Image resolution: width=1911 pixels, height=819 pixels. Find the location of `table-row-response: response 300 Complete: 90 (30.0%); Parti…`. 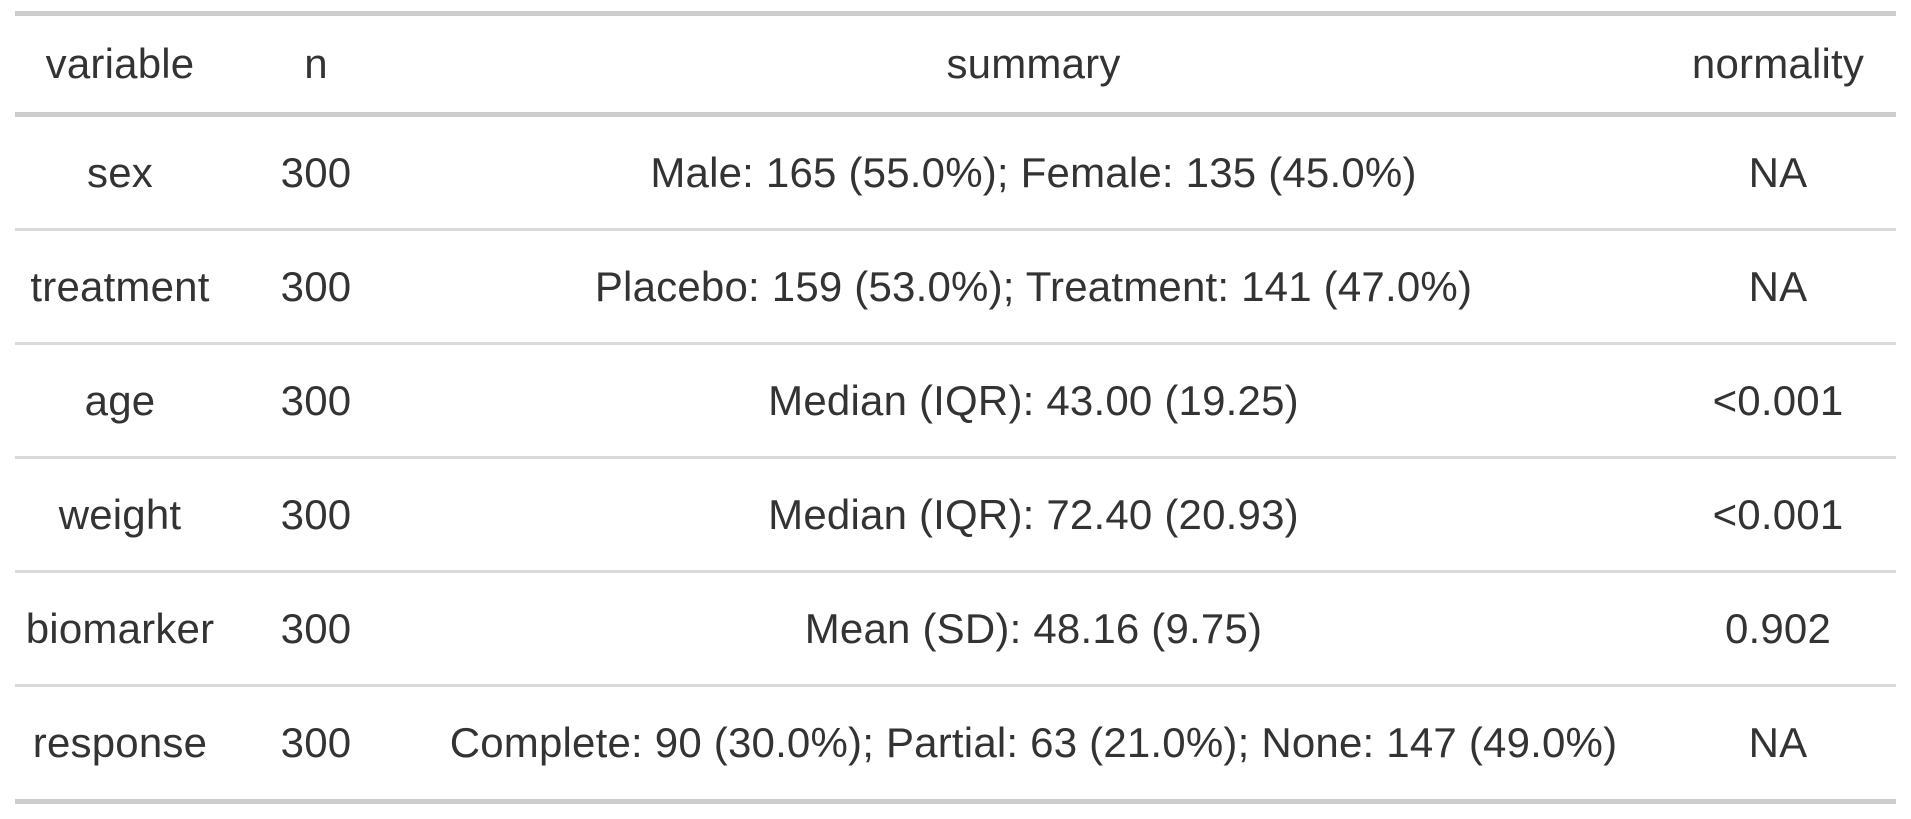

table-row-response: response 300 Complete: 90 (30.0%); Parti… is located at coordinates (955, 744).